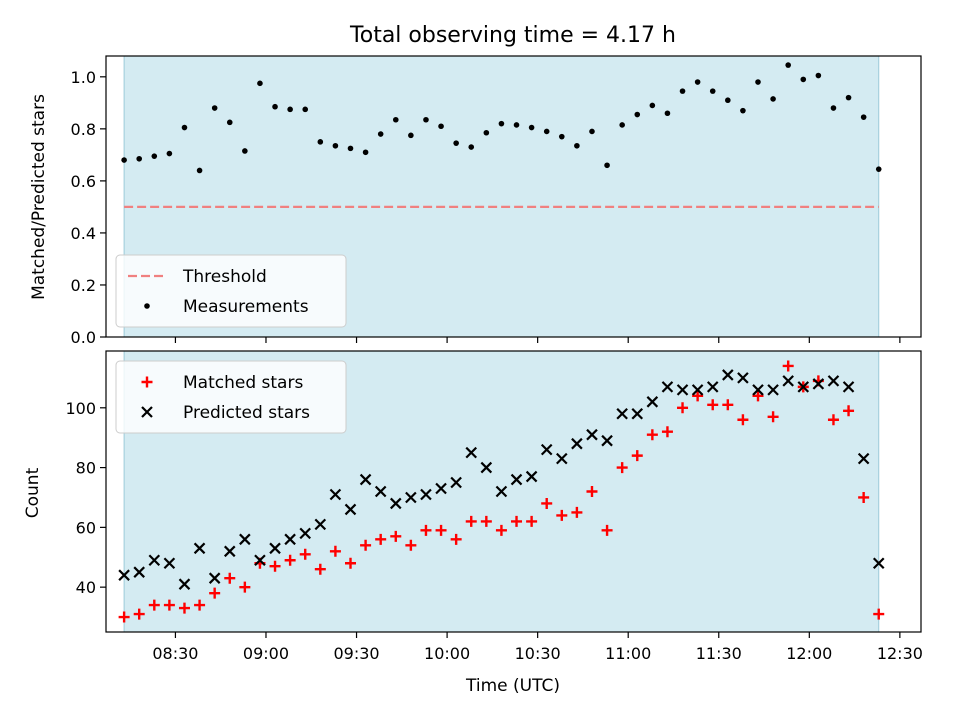  Describe the element at coordinates (86, 527) in the screenshot. I see `y-tick-label: 60` at that location.